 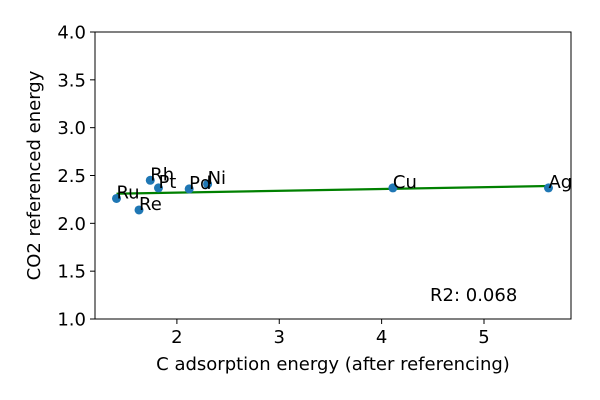 I want to click on data-point-ag, so click(x=548, y=188).